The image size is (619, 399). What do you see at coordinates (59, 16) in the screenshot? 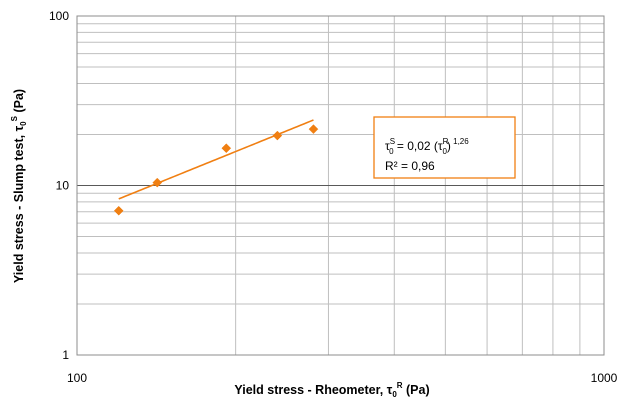
I see `y-tick-label: 100` at bounding box center [59, 16].